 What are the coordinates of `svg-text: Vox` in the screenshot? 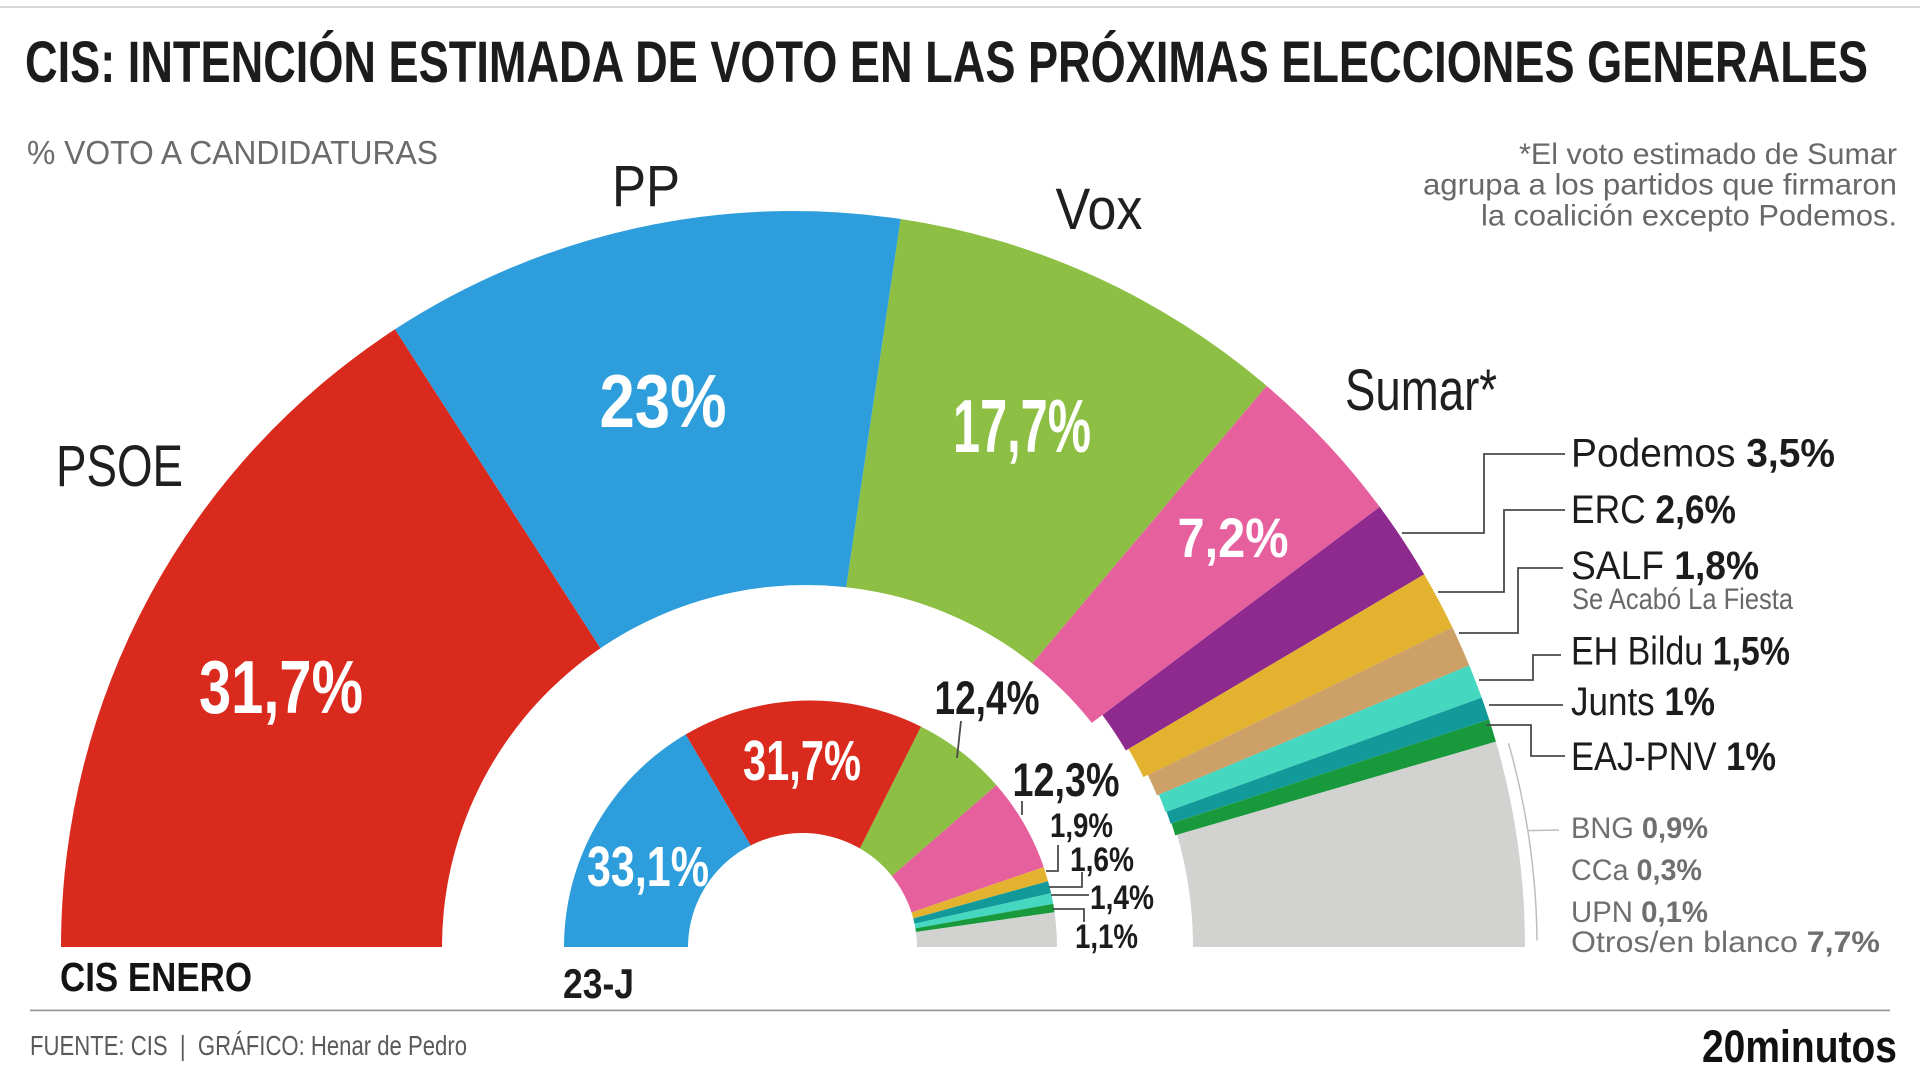 It's located at (1099, 209).